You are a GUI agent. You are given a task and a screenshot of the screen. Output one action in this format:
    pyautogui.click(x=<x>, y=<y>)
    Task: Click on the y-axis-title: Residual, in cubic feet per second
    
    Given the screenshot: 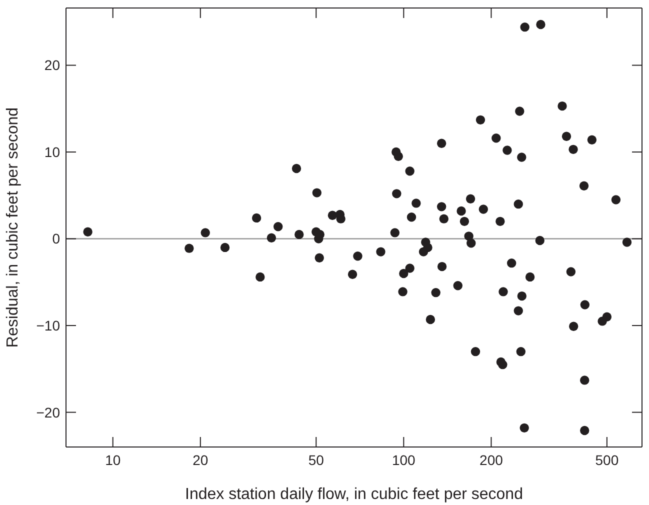 What is the action you would take?
    pyautogui.click(x=13, y=227)
    